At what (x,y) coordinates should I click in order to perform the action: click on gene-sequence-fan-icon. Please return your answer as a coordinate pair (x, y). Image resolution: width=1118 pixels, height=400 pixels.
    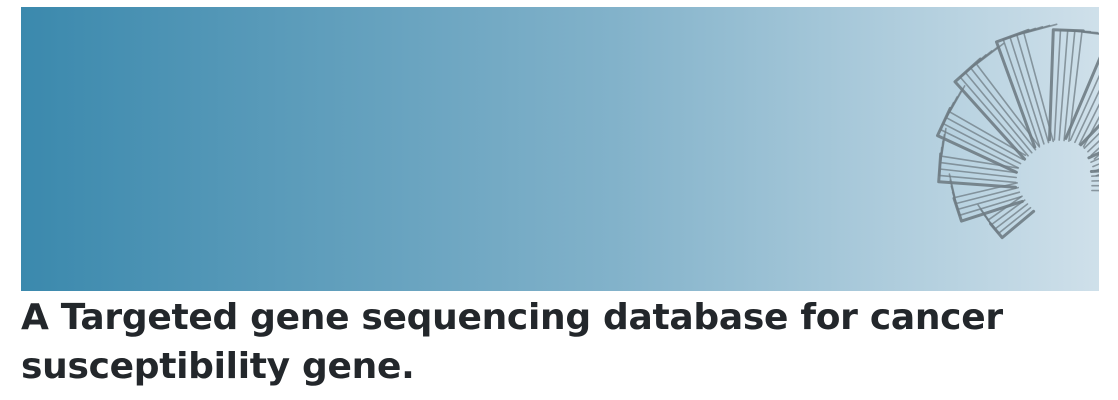
    Looking at the image, I should click on (1017, 131).